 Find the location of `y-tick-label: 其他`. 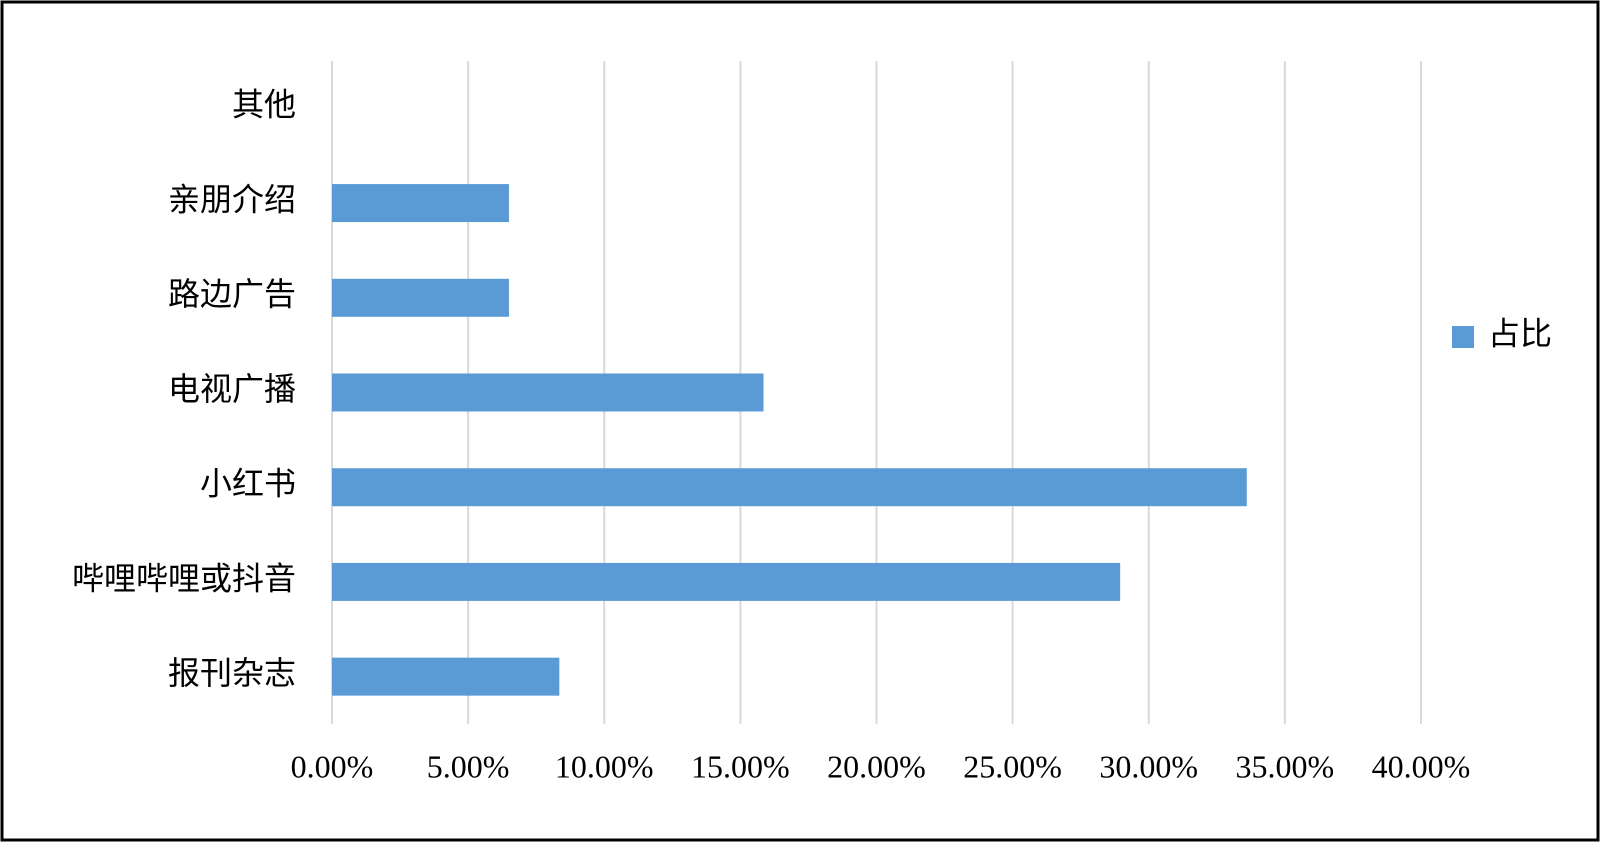

y-tick-label: 其他 is located at coordinates (264, 105).